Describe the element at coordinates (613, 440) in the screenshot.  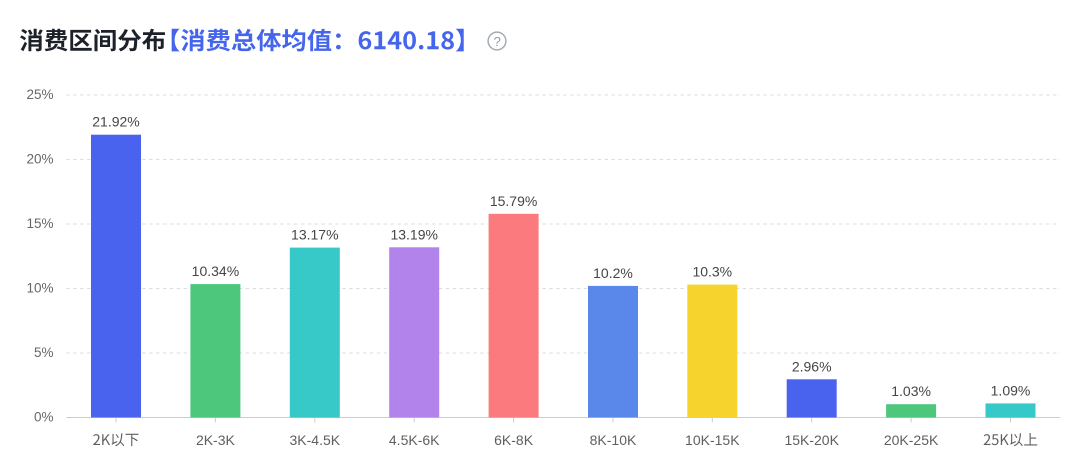
I see `svg-text: 8K-10K` at that location.